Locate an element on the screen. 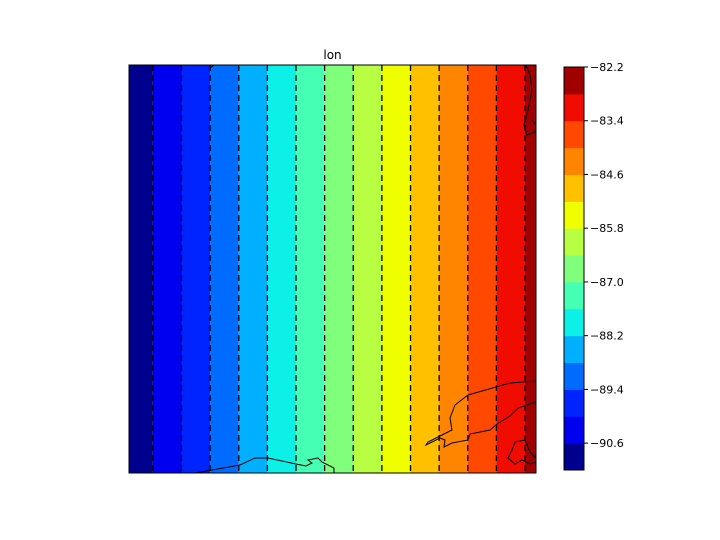  coastline-island is located at coordinates (521, 452).